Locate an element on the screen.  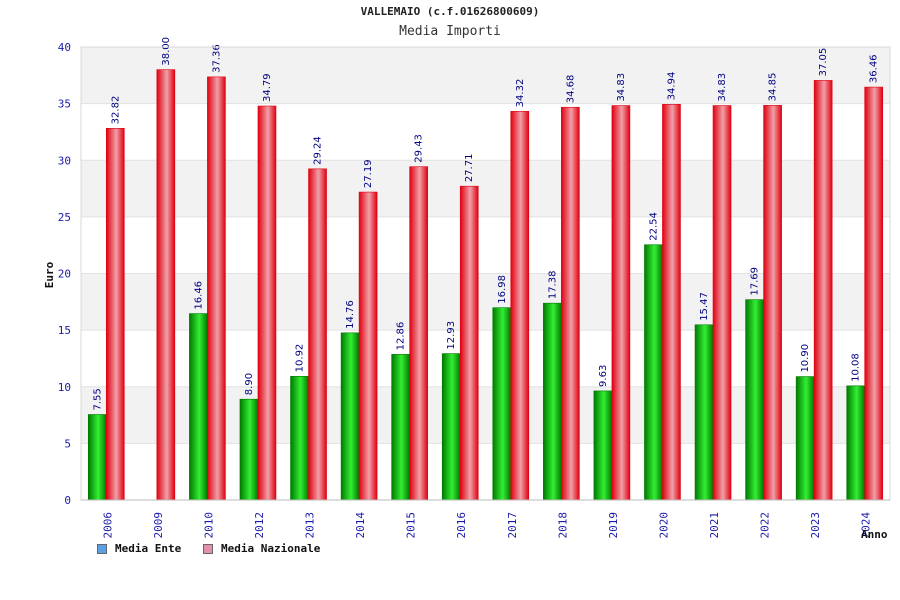
x-tick-label: 2009 is located at coordinates (158, 525).